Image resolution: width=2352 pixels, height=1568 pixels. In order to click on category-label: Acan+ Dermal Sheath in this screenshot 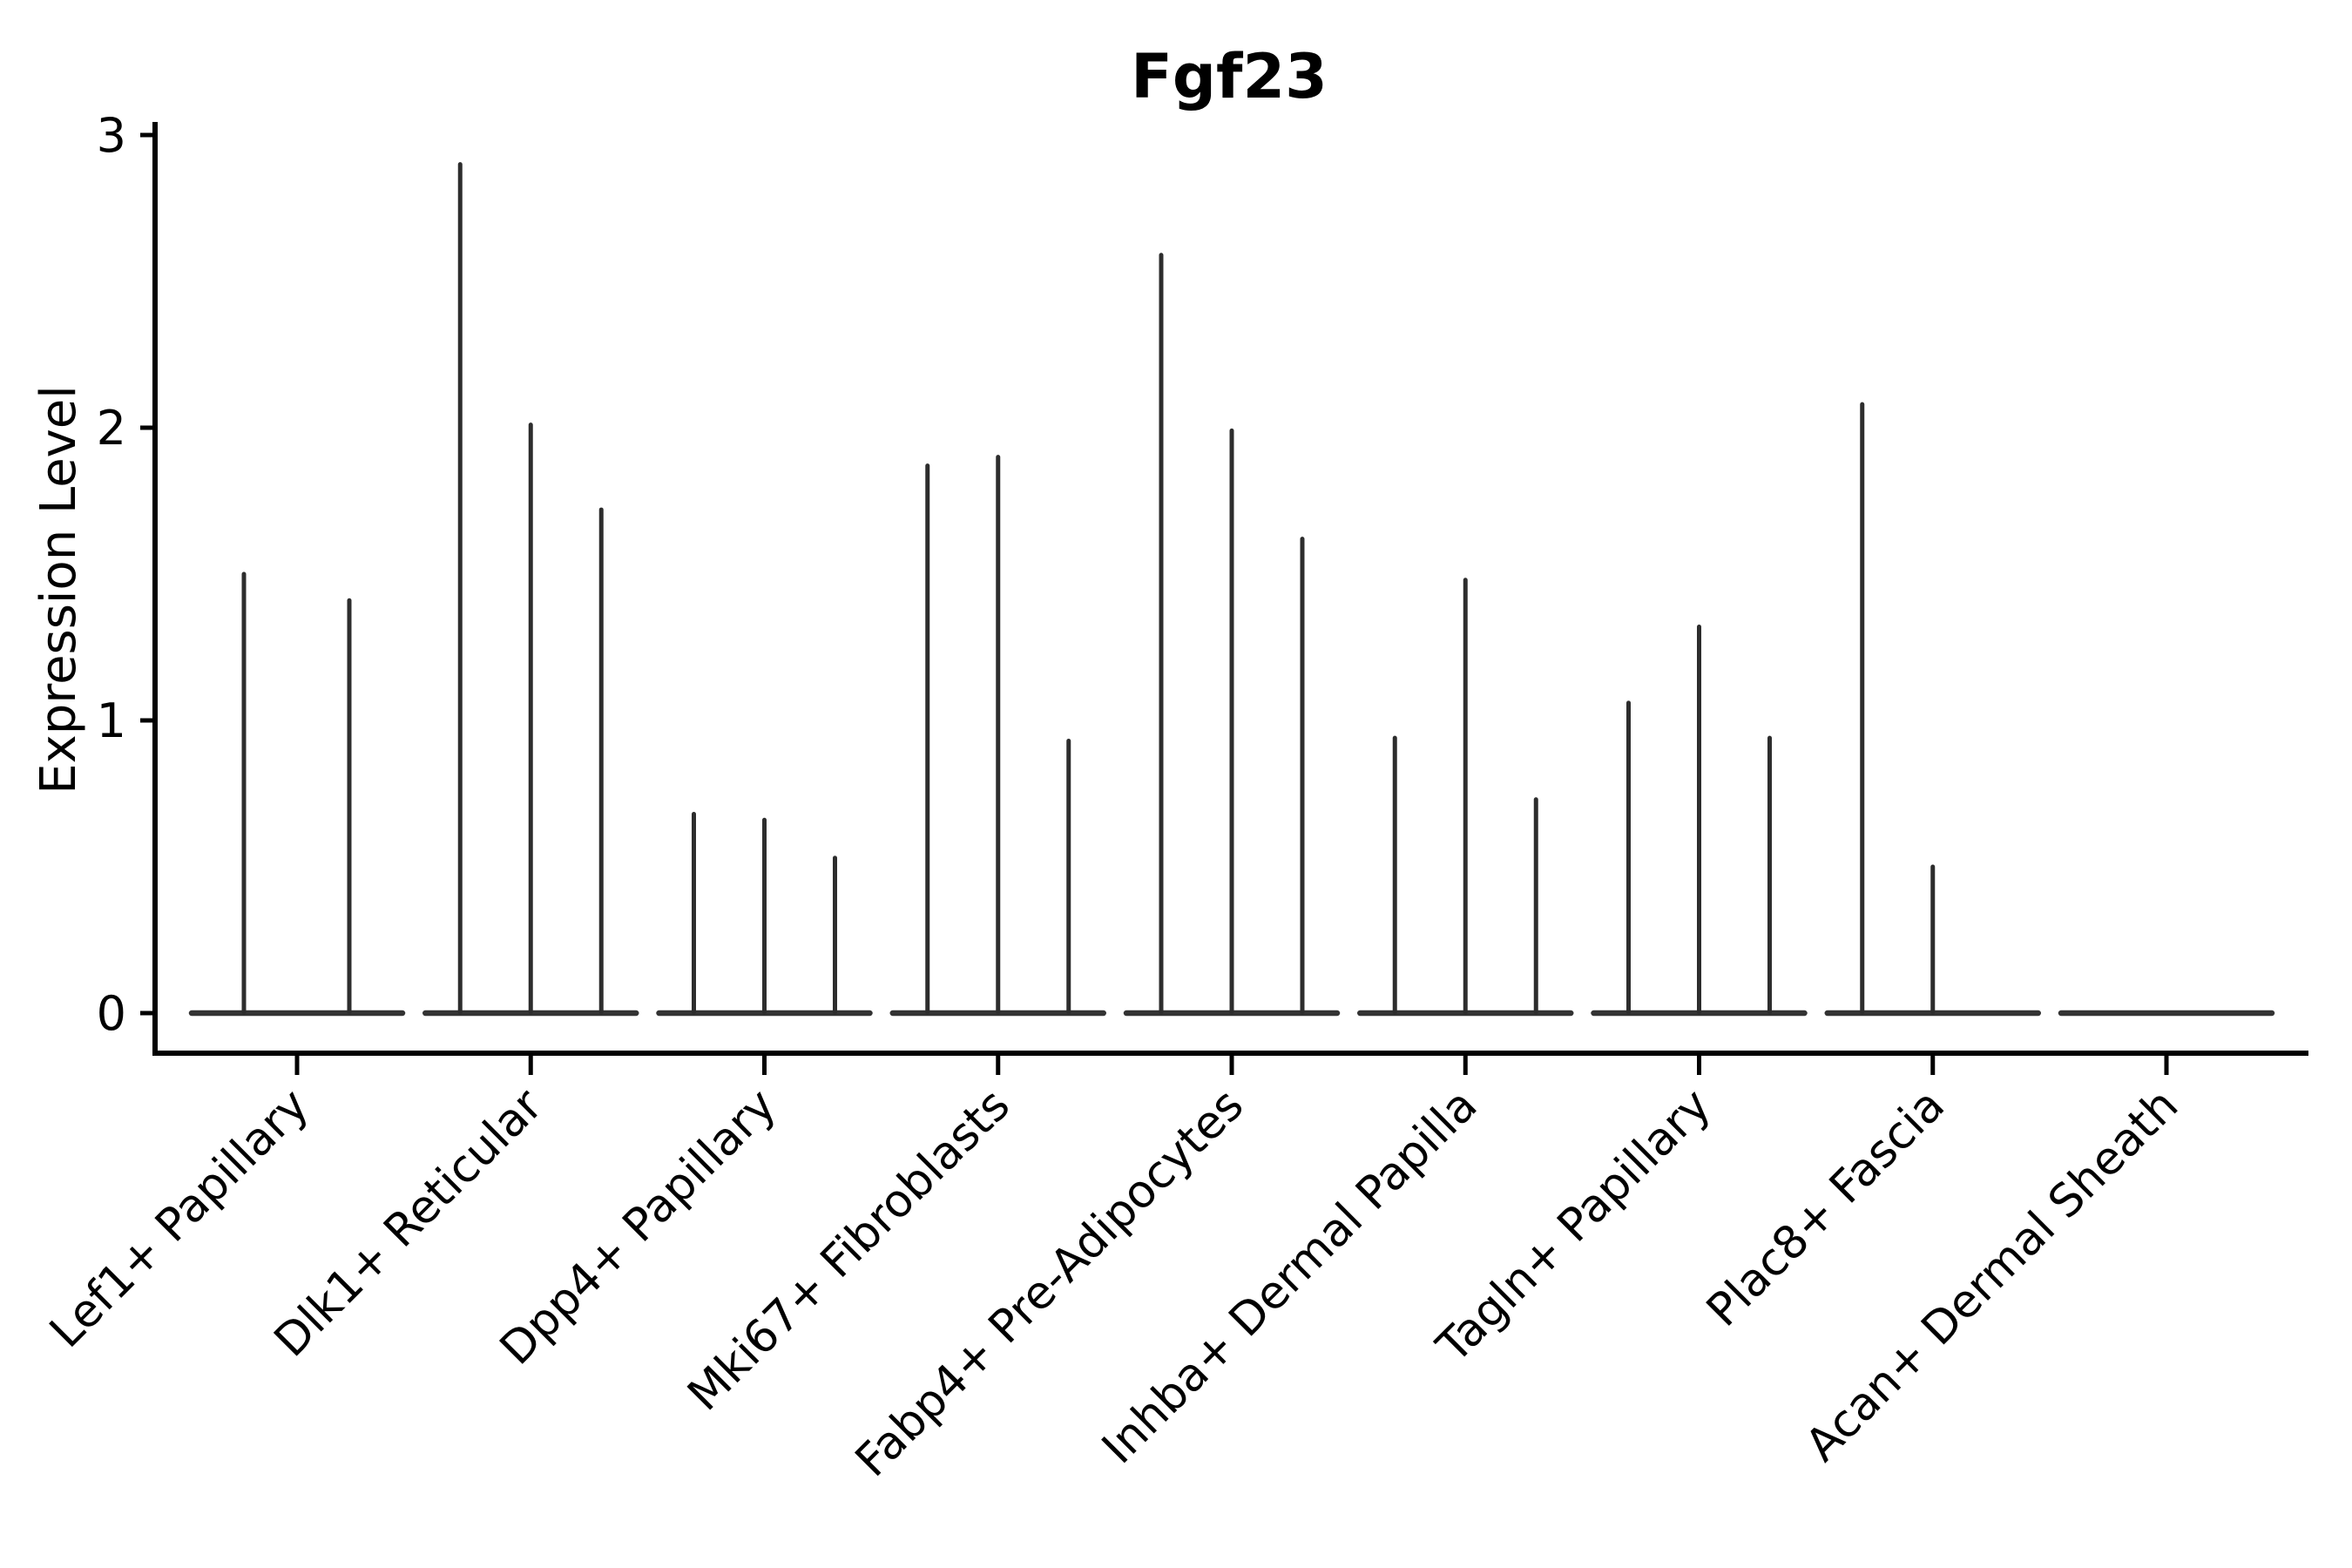, I will do `click(1992, 1275)`.